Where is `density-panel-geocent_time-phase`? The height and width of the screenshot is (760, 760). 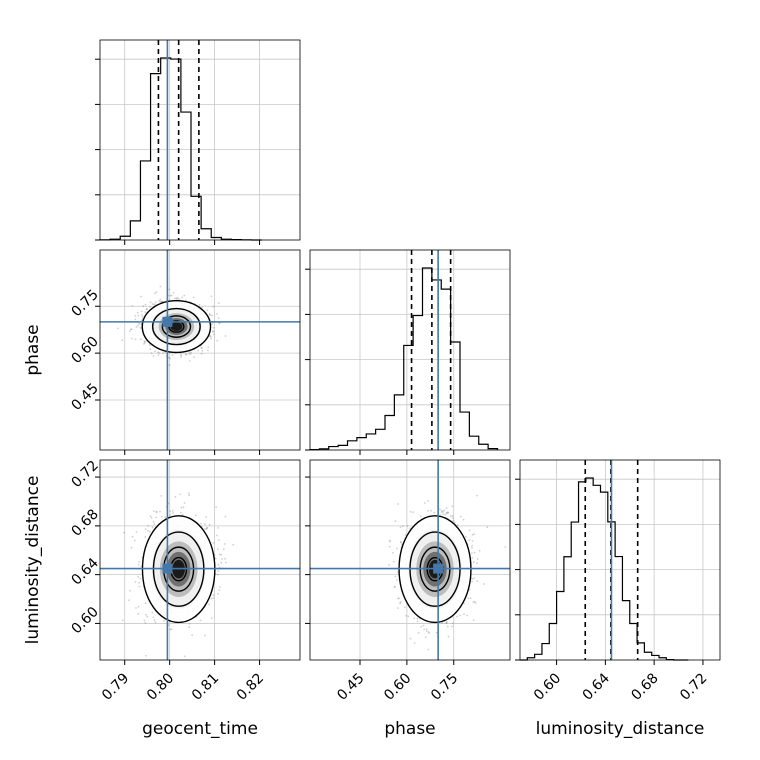
density-panel-geocent_time-phase is located at coordinates (200, 350).